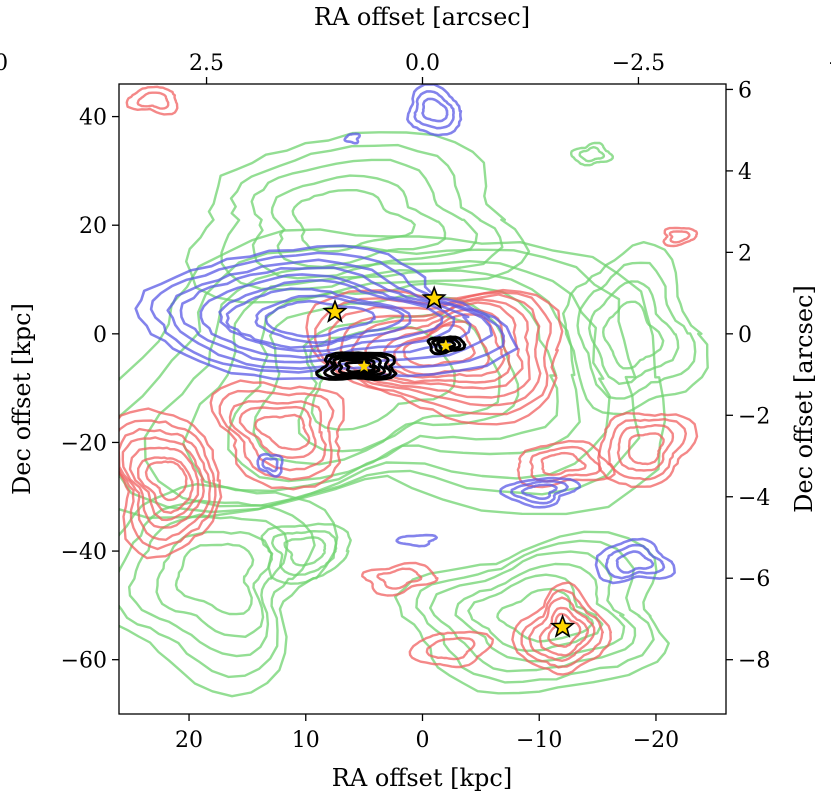  Describe the element at coordinates (745, 253) in the screenshot. I see `y2-tick-label-2: 2` at that location.